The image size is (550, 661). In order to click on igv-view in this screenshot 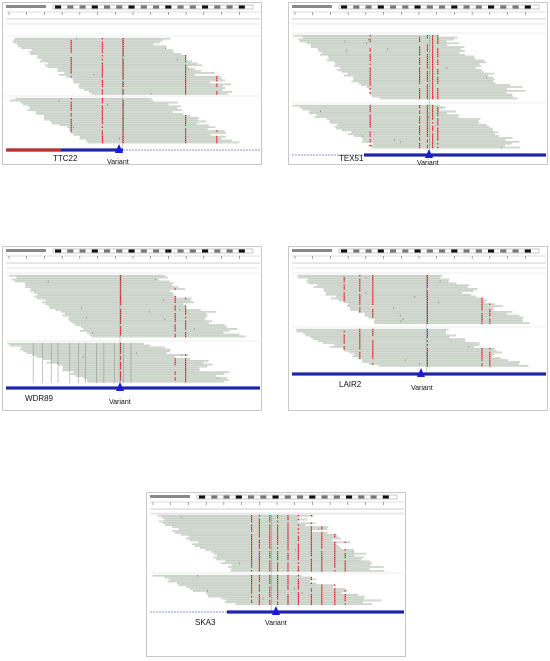, I will do `click(419, 312)`.